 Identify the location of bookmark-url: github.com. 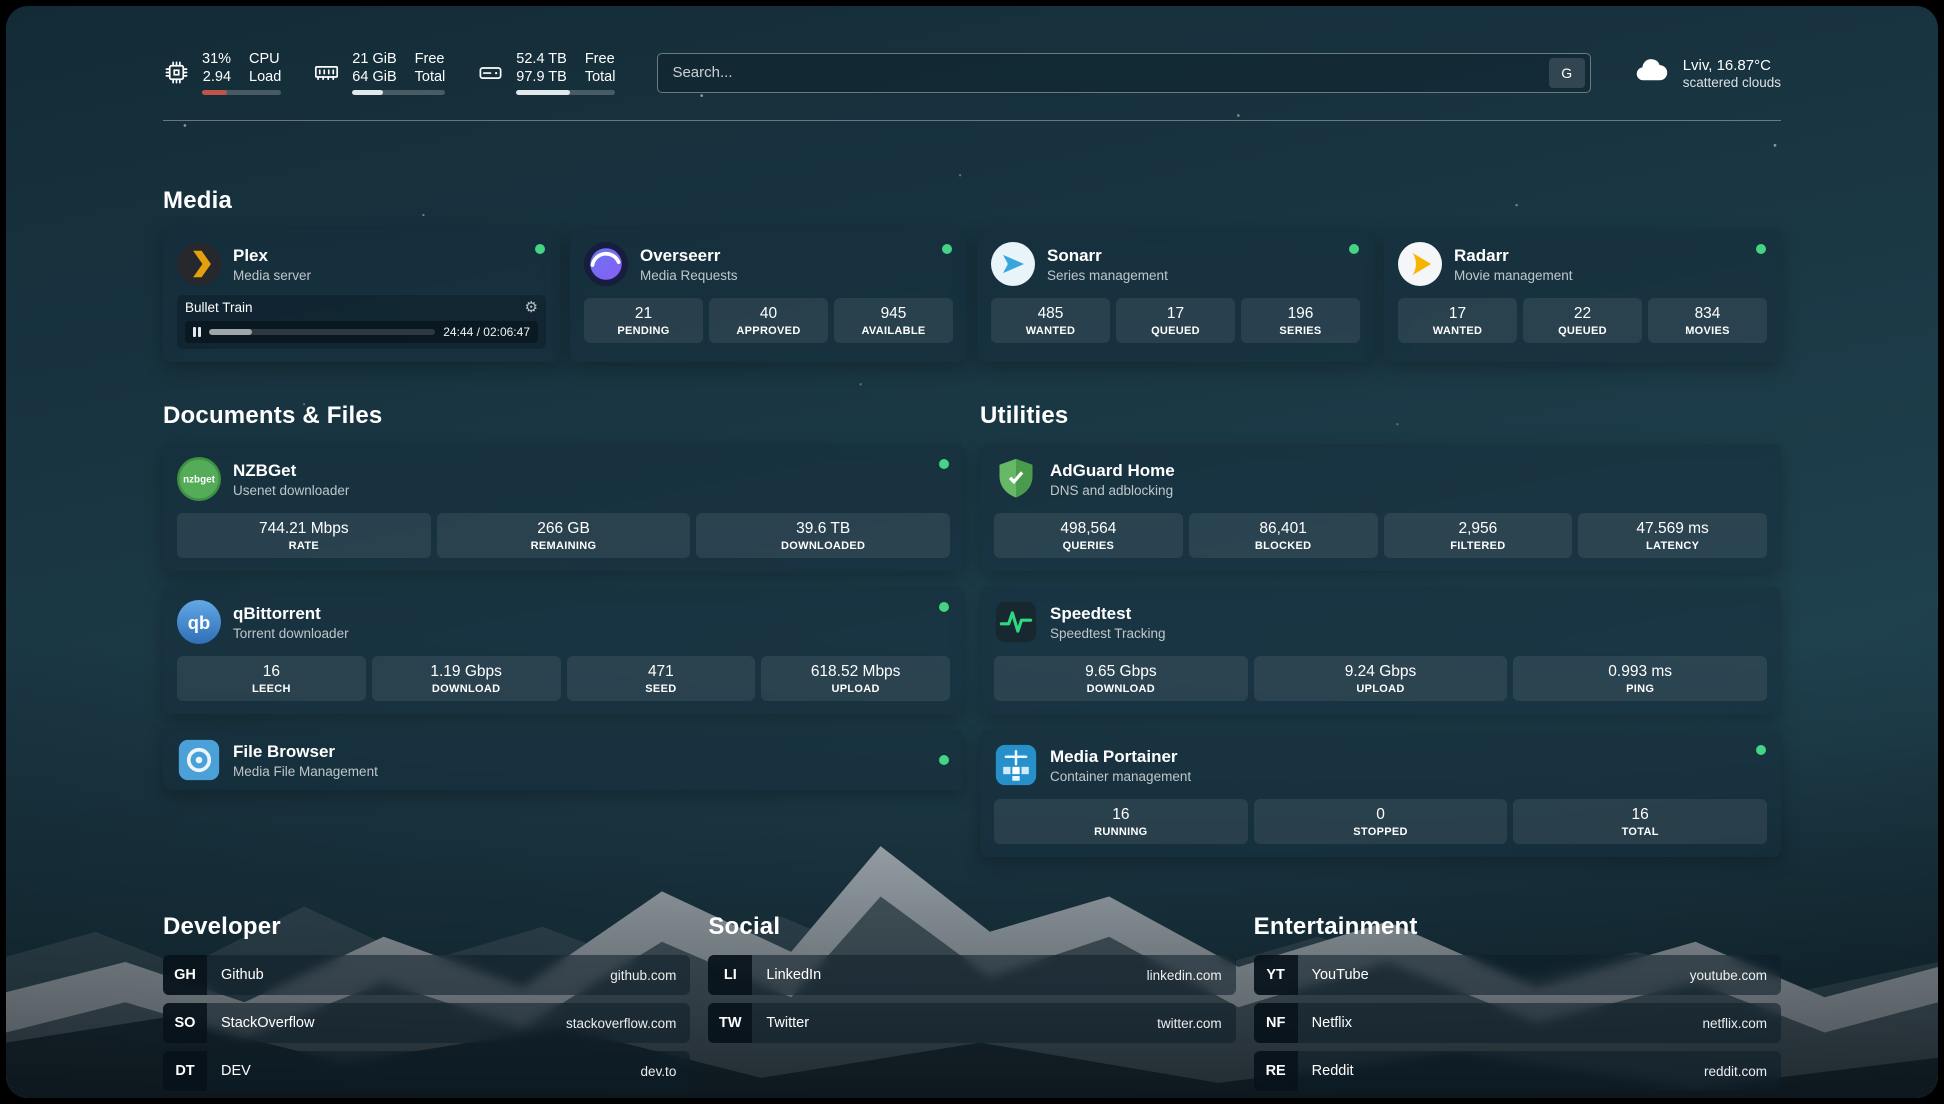
(643, 975).